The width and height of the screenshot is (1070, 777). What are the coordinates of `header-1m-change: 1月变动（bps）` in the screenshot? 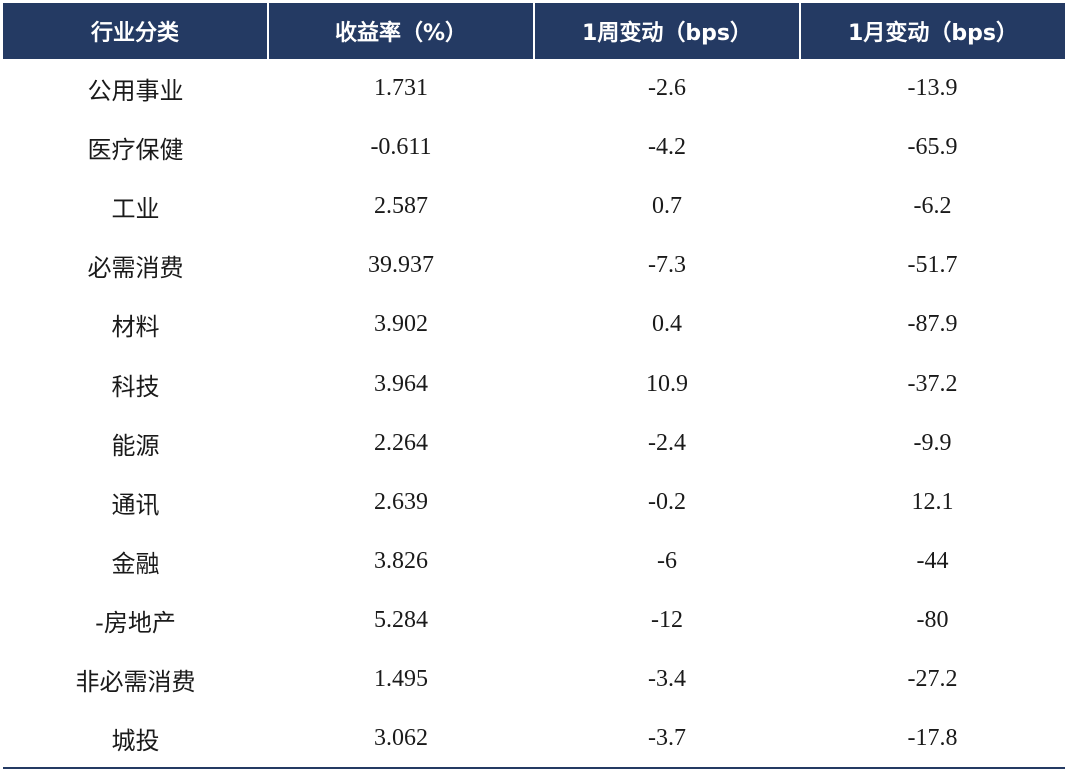 It's located at (932, 31).